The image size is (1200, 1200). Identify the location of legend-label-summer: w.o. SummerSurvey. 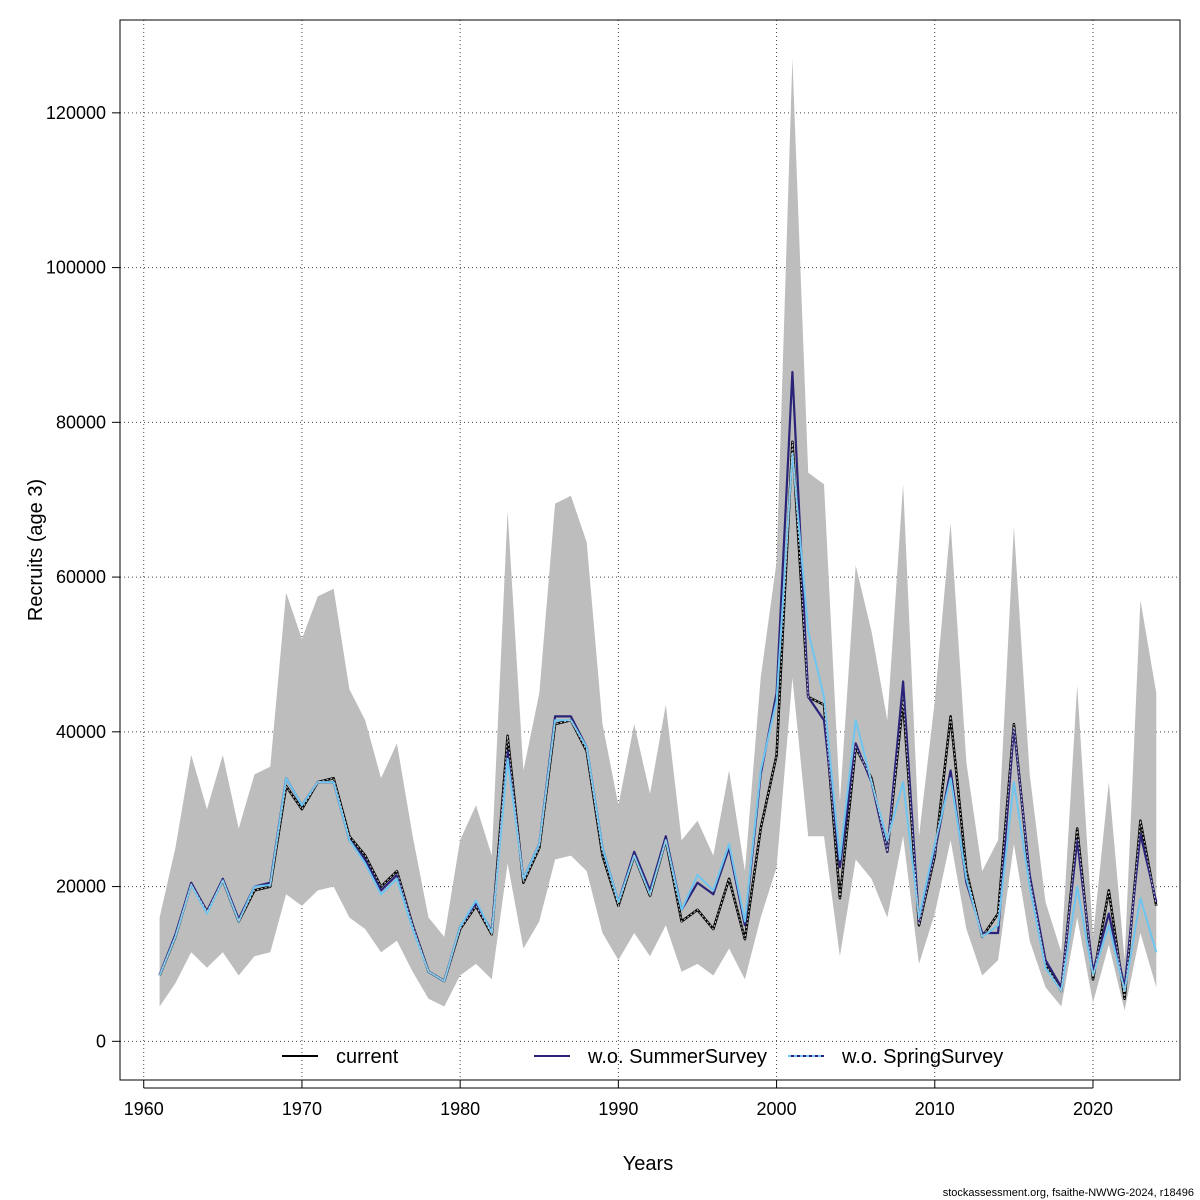
(677, 1057).